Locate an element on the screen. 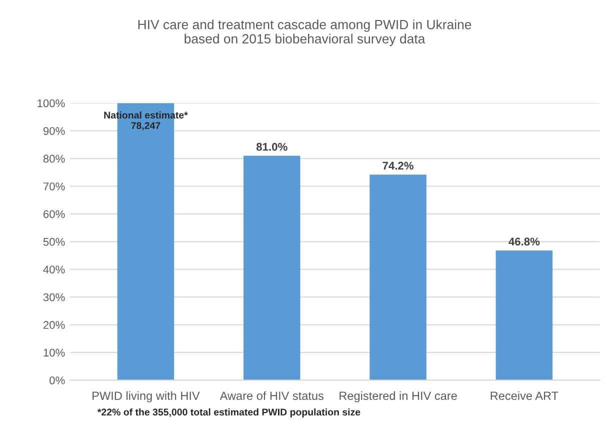 The width and height of the screenshot is (609, 435). y-tick-label: 60% is located at coordinates (54, 214).